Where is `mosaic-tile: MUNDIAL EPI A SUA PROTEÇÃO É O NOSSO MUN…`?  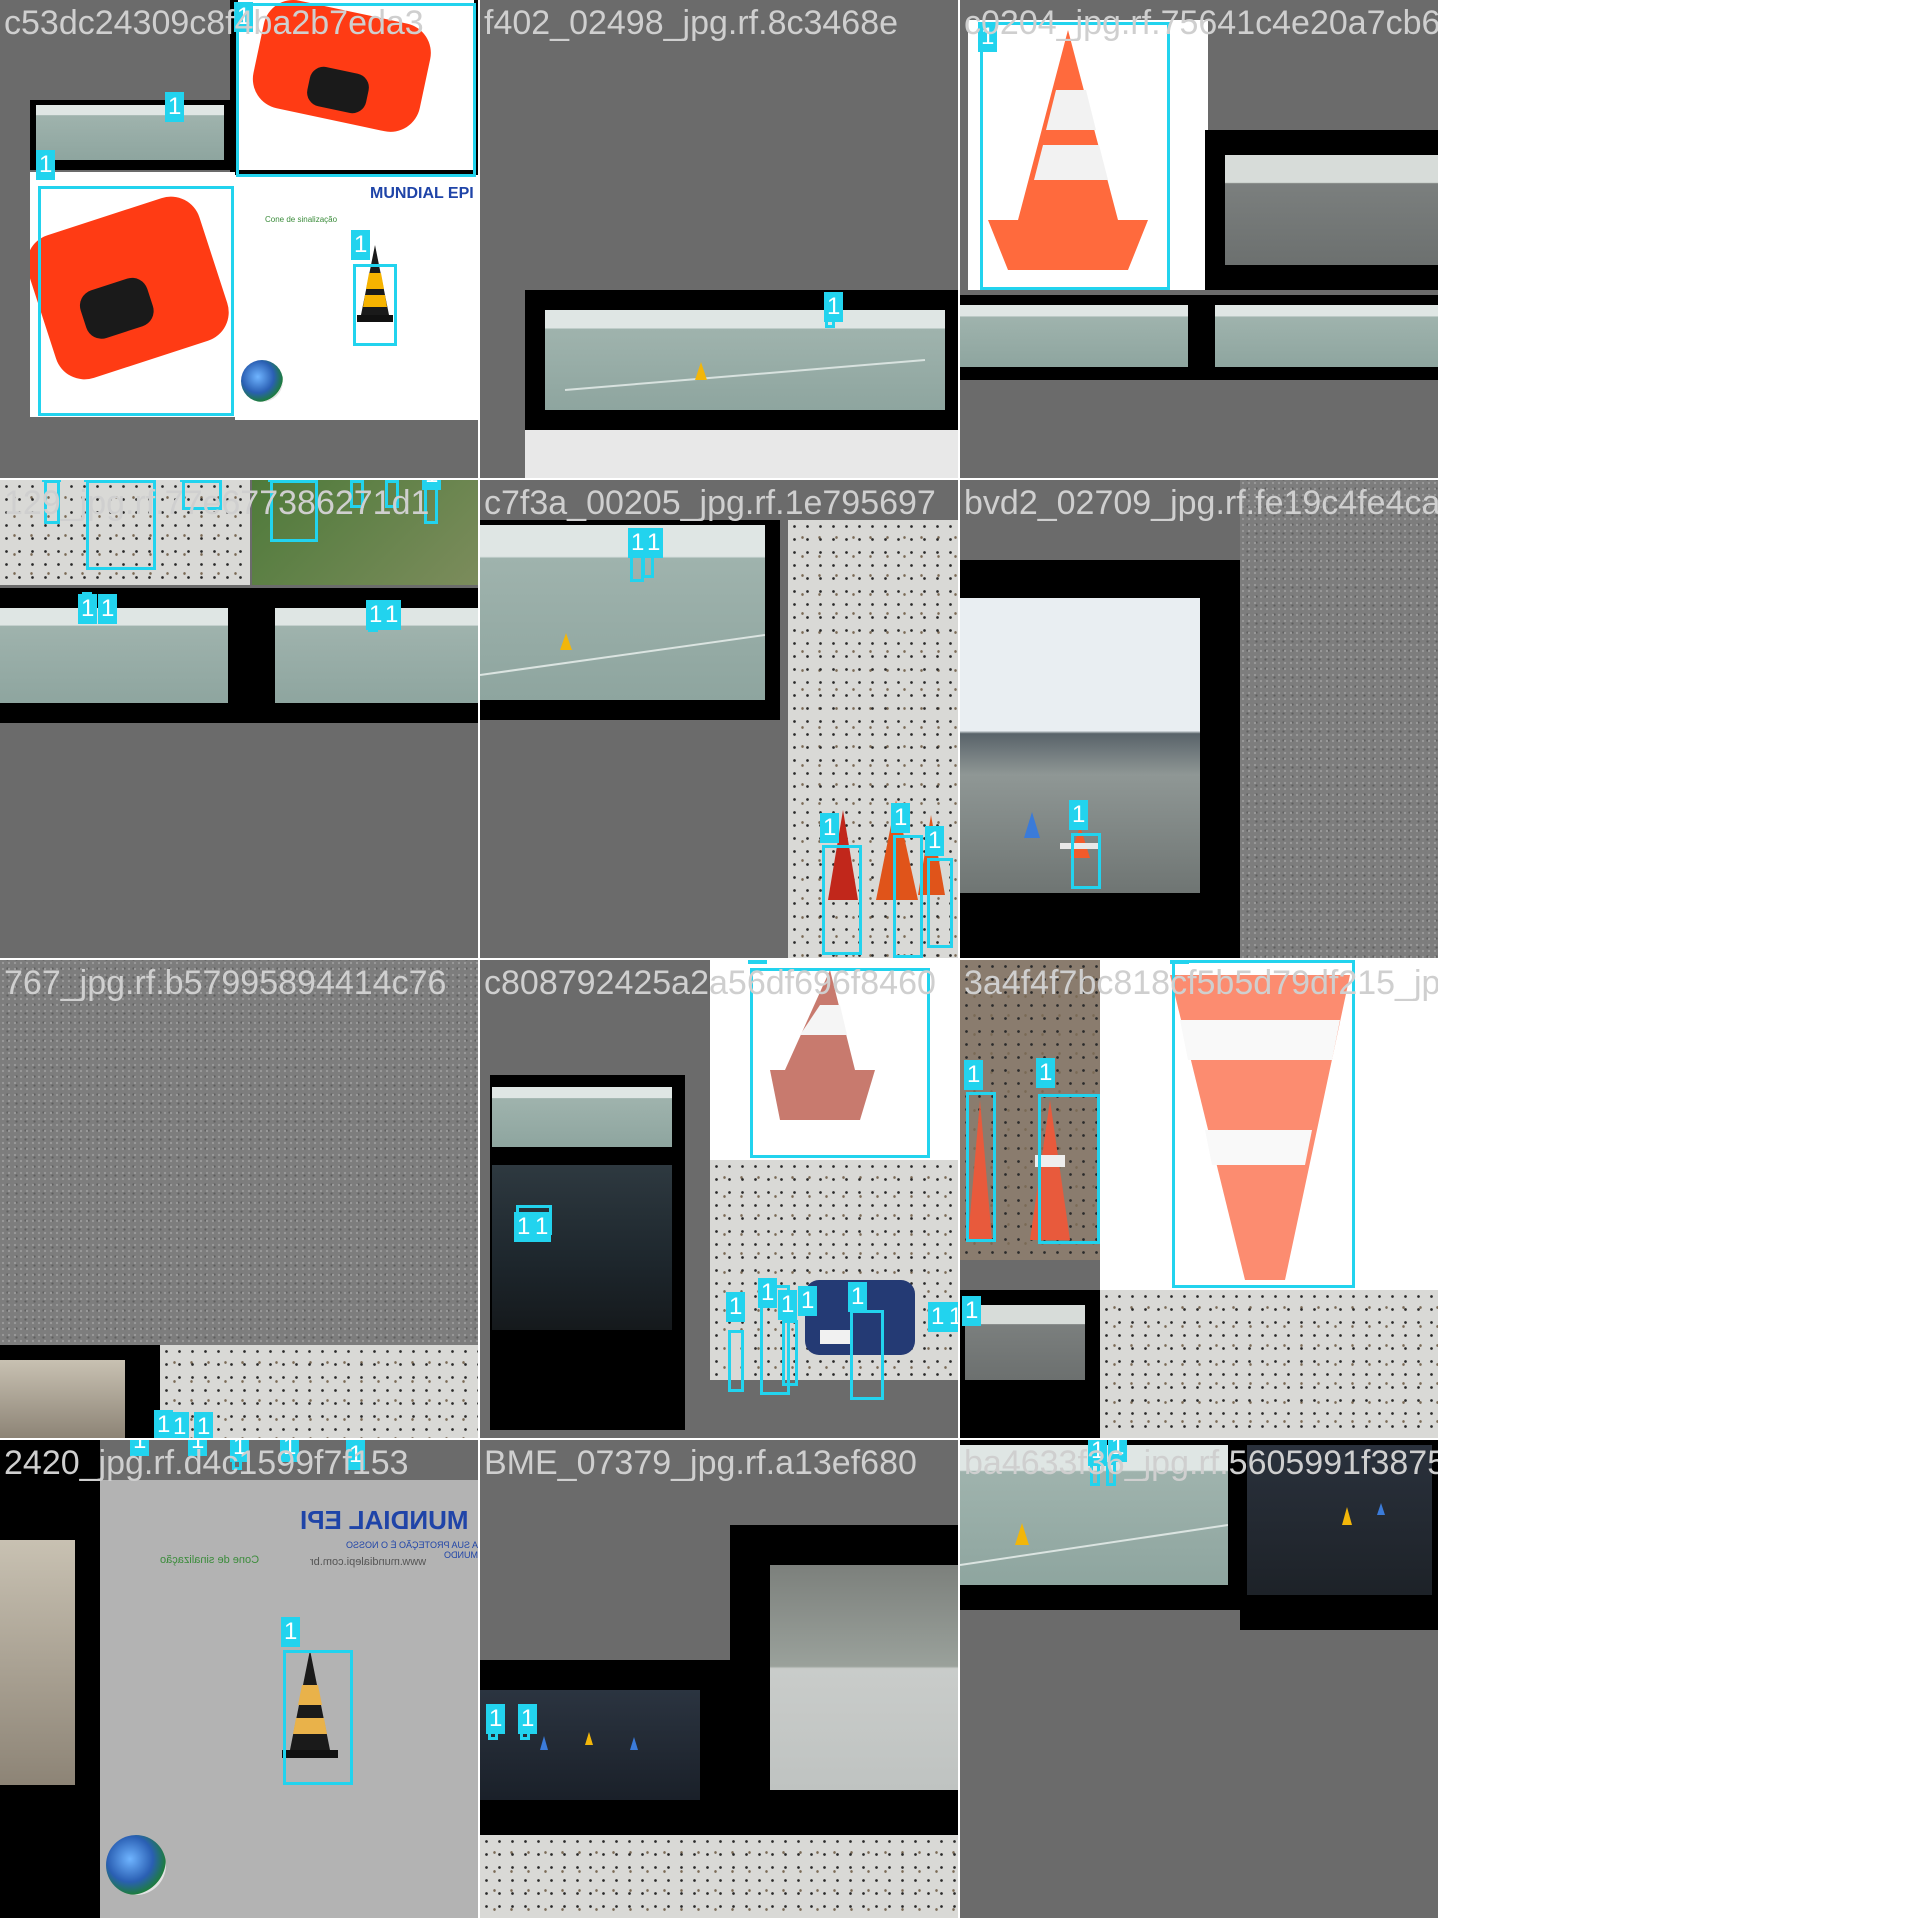
mosaic-tile: MUNDIAL EPI A SUA PROTEÇÃO É O NOSSO MUN… is located at coordinates (239, 1679).